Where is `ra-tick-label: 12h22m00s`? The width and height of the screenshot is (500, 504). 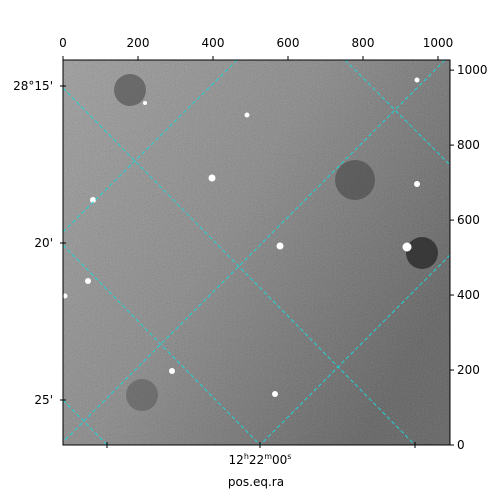 ra-tick-label: 12h22m00s is located at coordinates (260, 459).